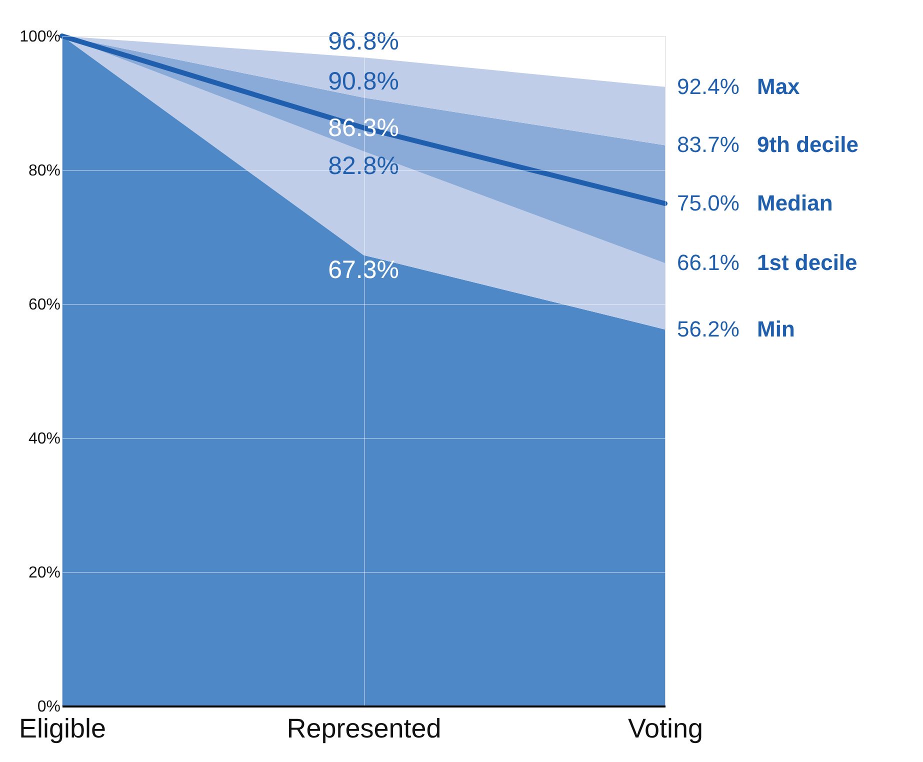  Describe the element at coordinates (795, 203) in the screenshot. I see `text: Median` at that location.